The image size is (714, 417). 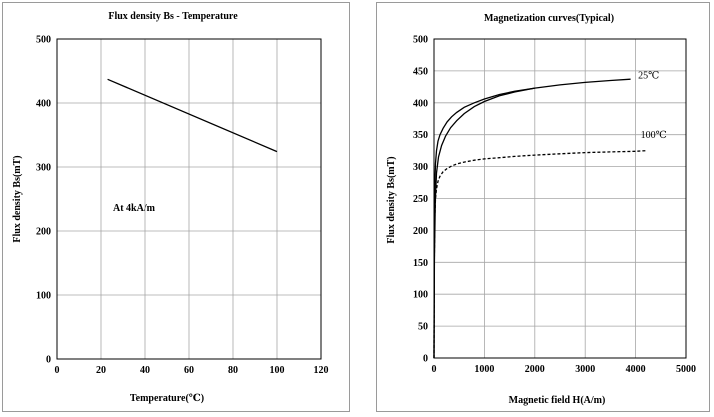 I want to click on x-tick-label: 3000, so click(x=585, y=369).